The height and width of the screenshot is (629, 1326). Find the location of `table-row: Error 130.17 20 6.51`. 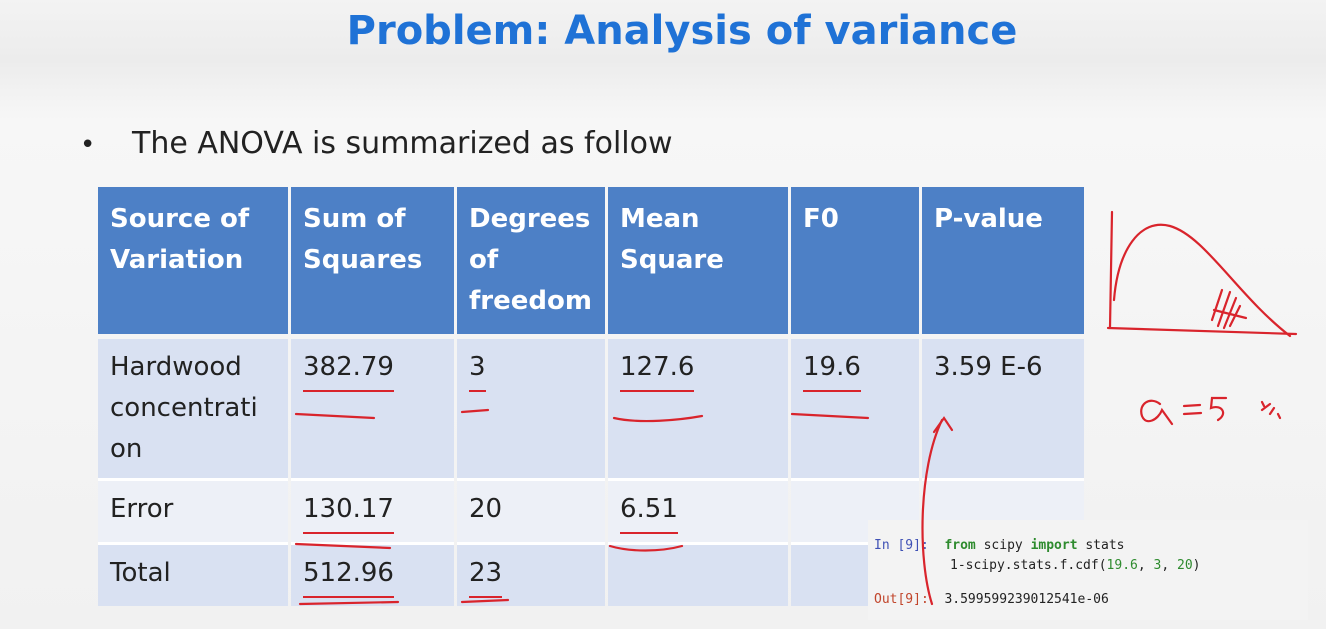

table-row: Error 130.17 20 6.51 is located at coordinates (591, 513).